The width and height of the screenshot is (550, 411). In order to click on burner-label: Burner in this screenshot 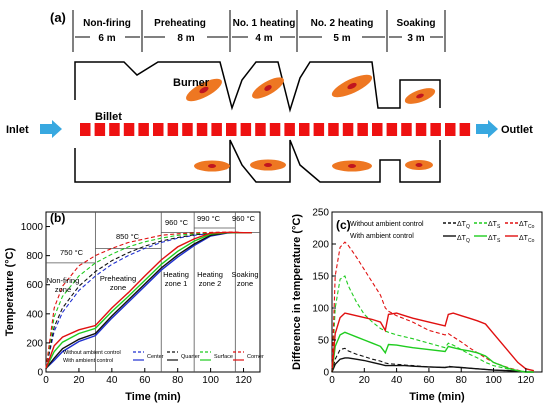, I will do `click(191, 83)`.